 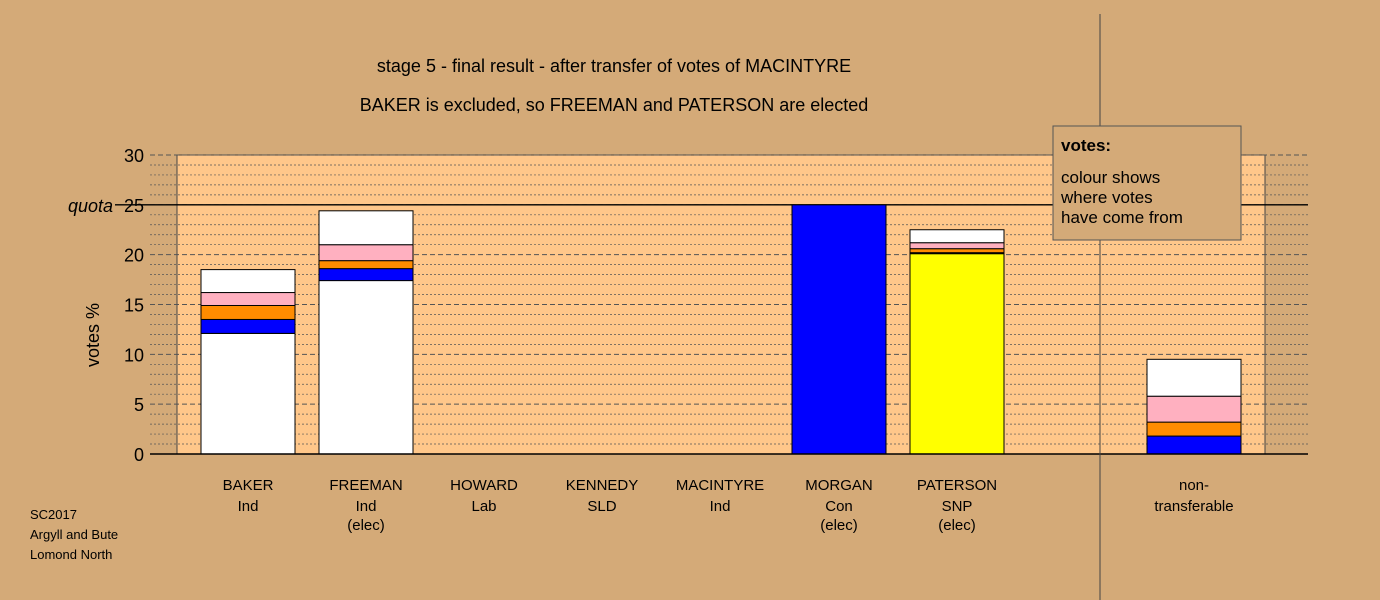 I want to click on y-tick-label: 10, so click(x=134, y=355).